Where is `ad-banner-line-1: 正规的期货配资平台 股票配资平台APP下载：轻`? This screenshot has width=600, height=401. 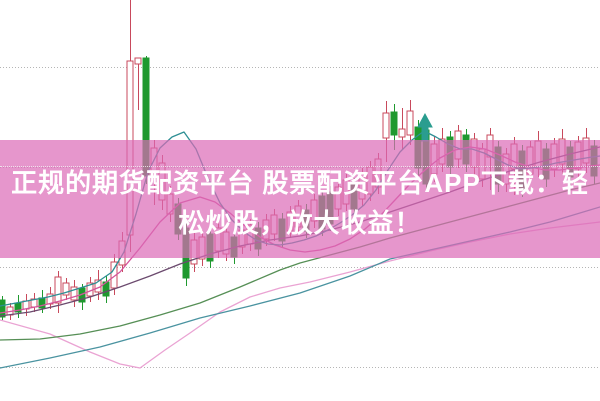
ad-banner-line-1: 正规的期货配资平台 股票配资平台APP下载：轻 is located at coordinates (300, 182).